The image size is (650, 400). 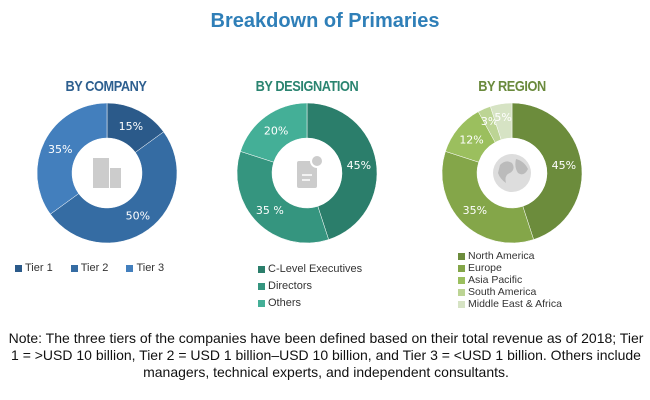 I want to click on designation-legend: C-Level Executives Directors Others, so click(x=310, y=286).